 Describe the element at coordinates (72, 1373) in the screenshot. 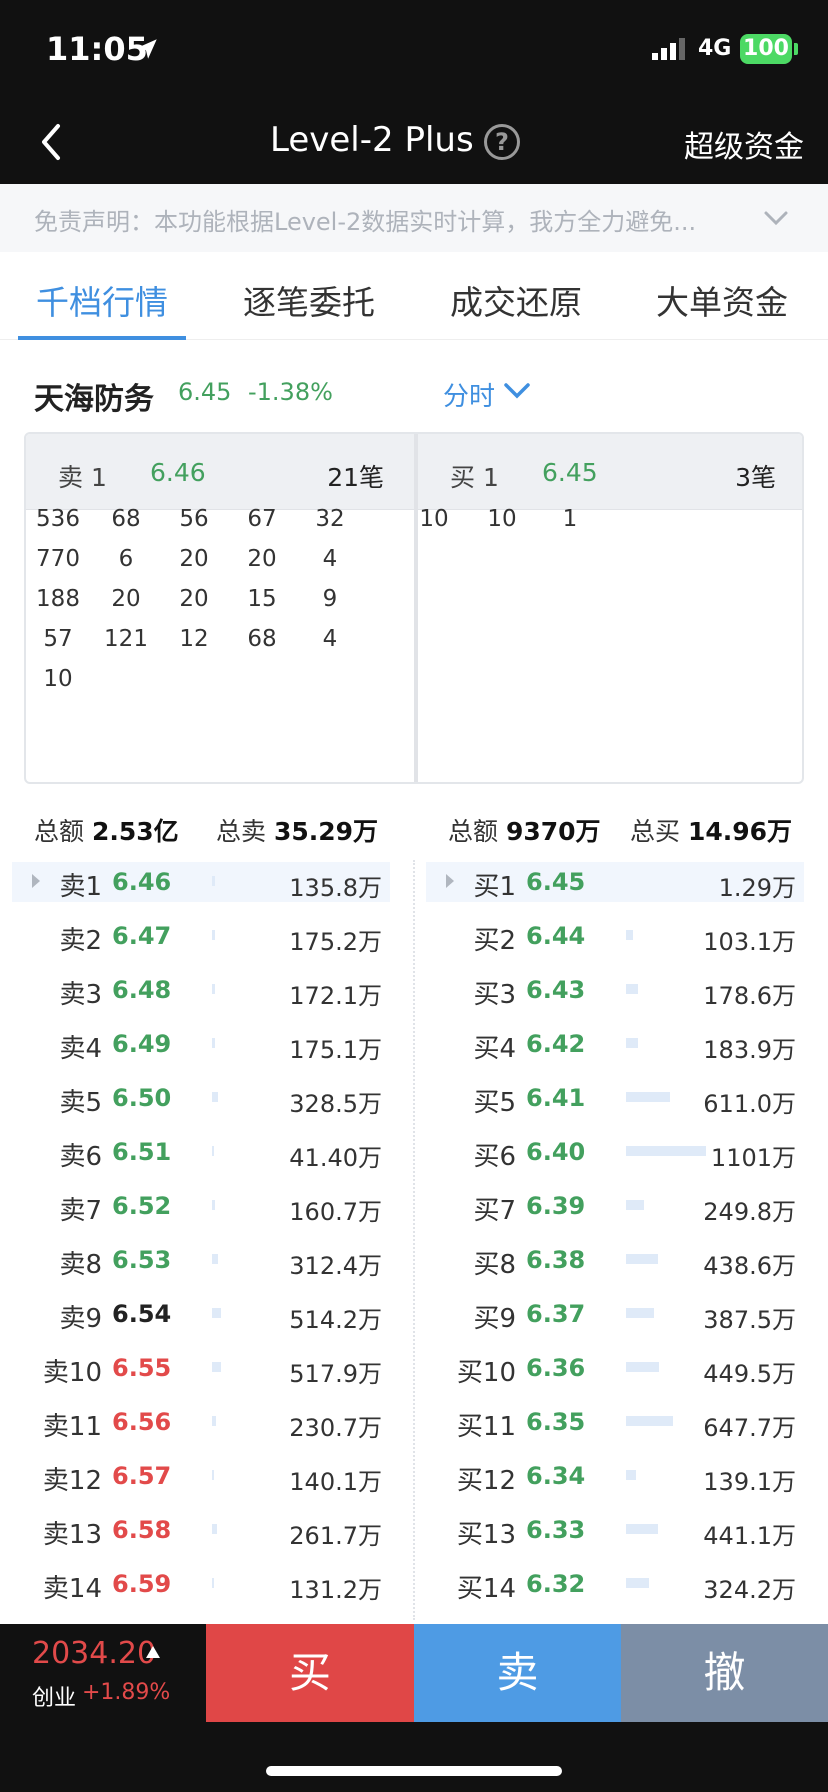

I see `level-label: 卖10` at that location.